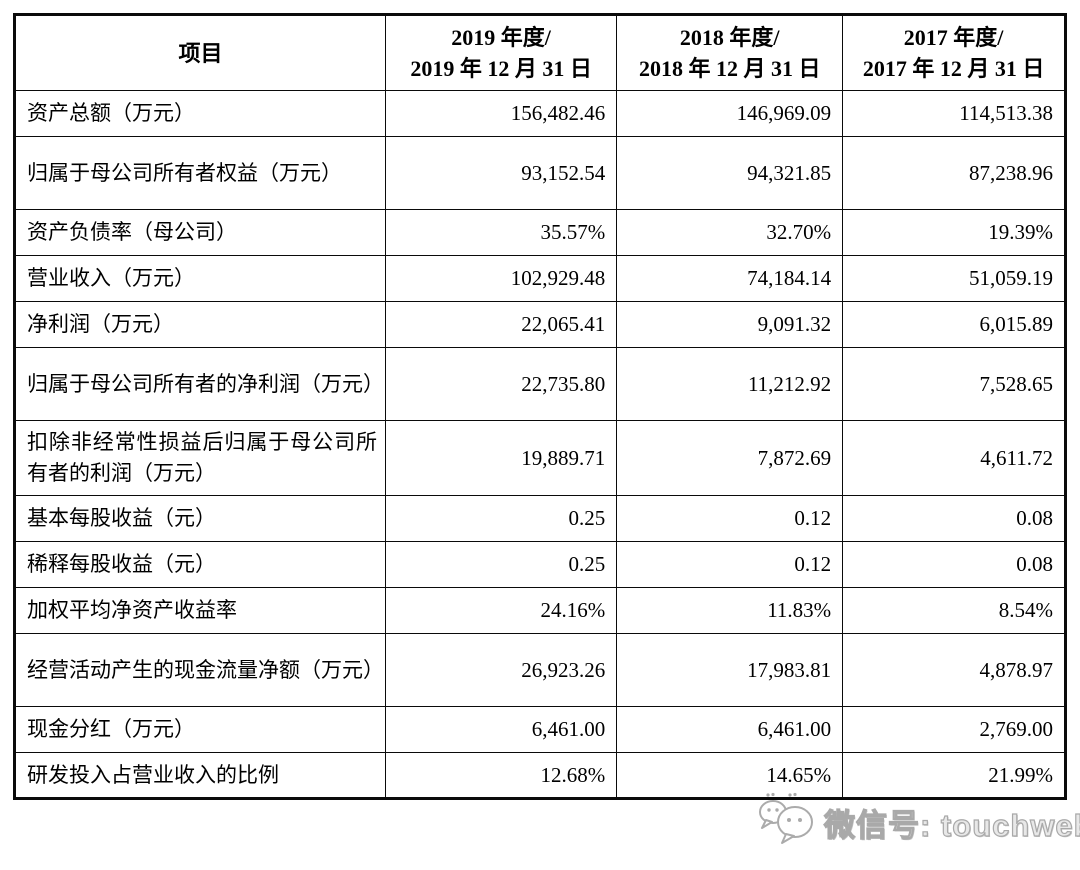 The width and height of the screenshot is (1080, 870). Describe the element at coordinates (200, 232) in the screenshot. I see `row-label: 资产负债率（母公司）` at that location.